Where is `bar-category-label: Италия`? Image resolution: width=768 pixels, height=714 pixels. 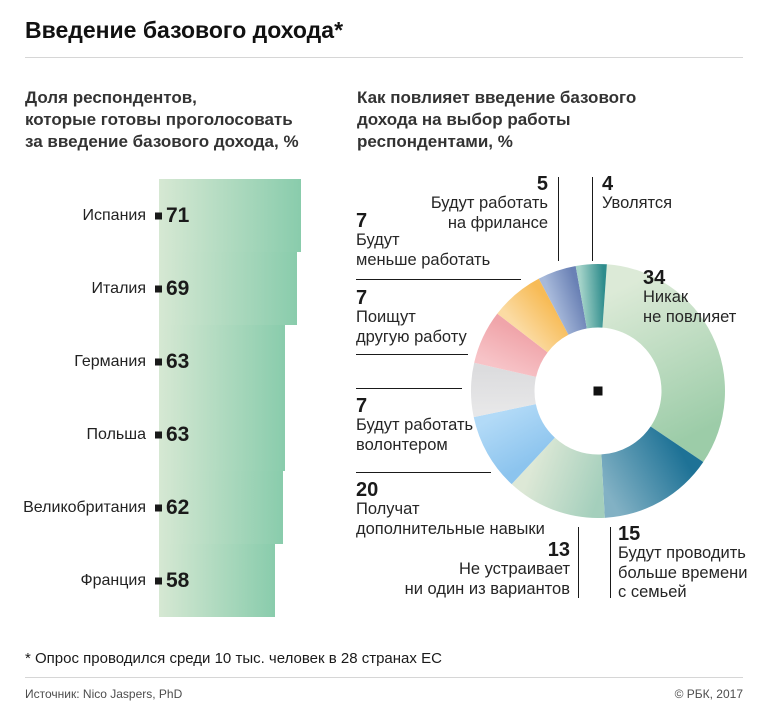 bar-category-label: Италия is located at coordinates (118, 288).